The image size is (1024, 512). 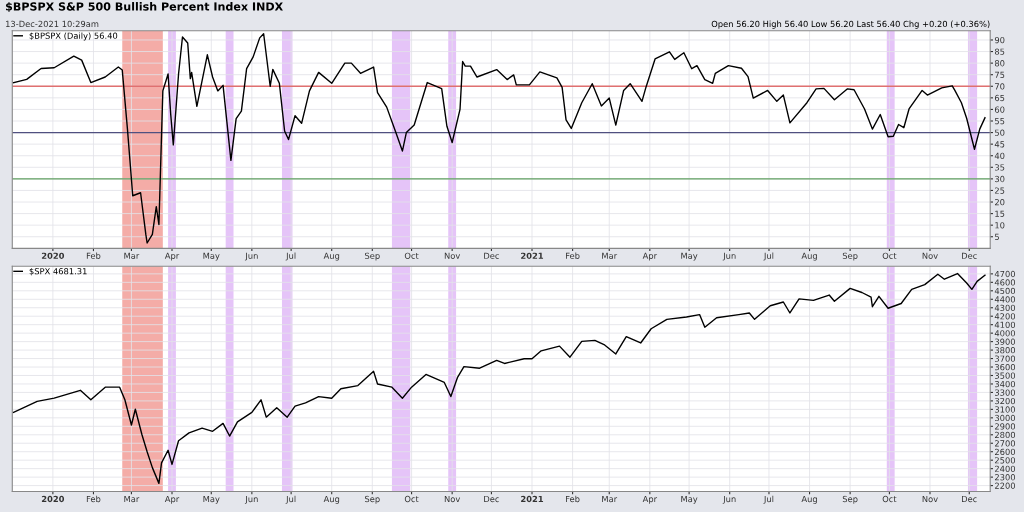 What do you see at coordinates (1005, 333) in the screenshot?
I see `y-tick-label: 4000` at bounding box center [1005, 333].